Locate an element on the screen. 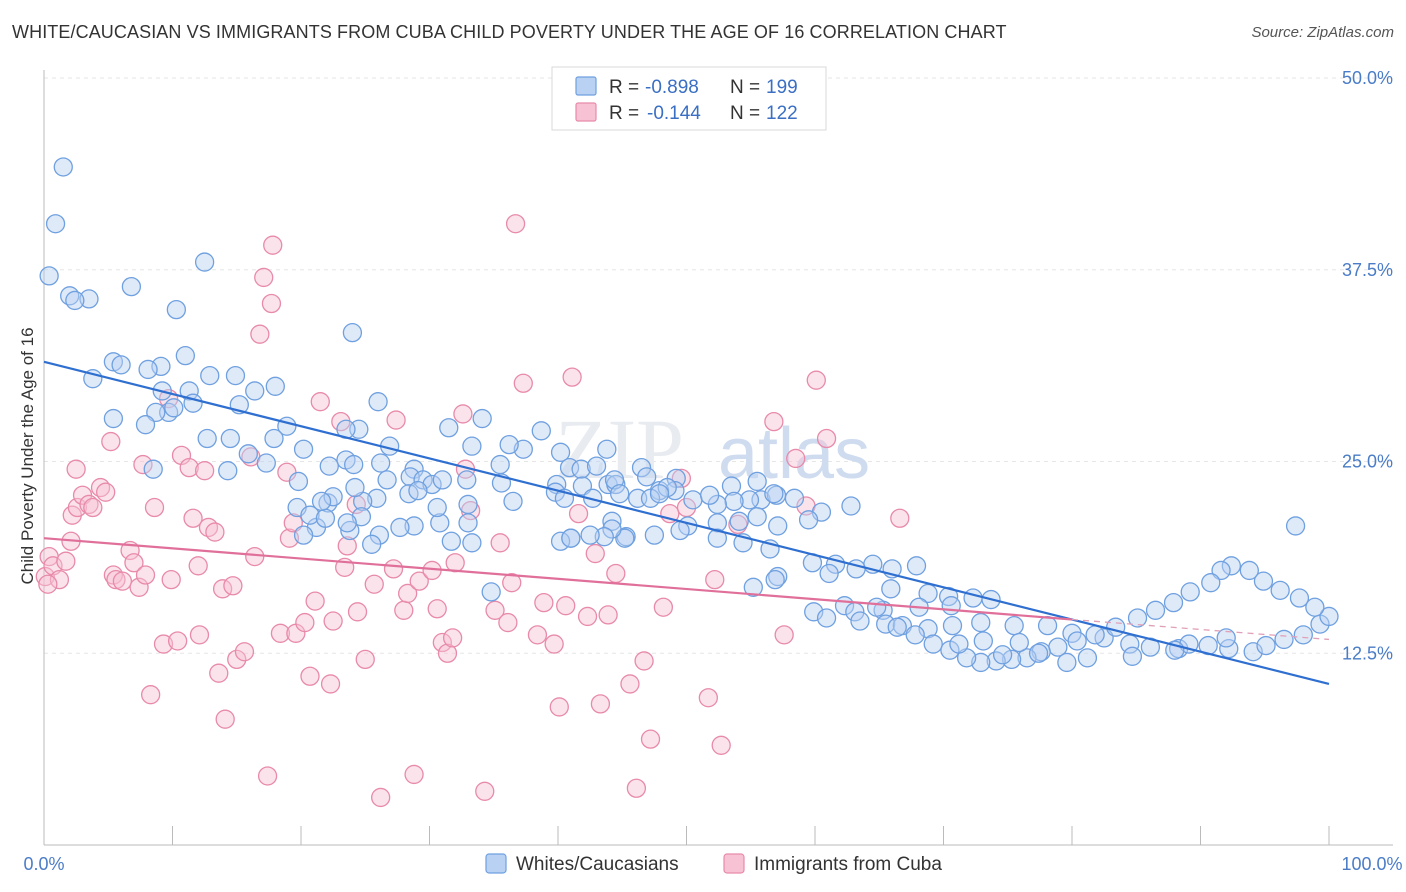 This screenshot has height=892, width=1406. trend-line-cuba-extension is located at coordinates (1200, 629).